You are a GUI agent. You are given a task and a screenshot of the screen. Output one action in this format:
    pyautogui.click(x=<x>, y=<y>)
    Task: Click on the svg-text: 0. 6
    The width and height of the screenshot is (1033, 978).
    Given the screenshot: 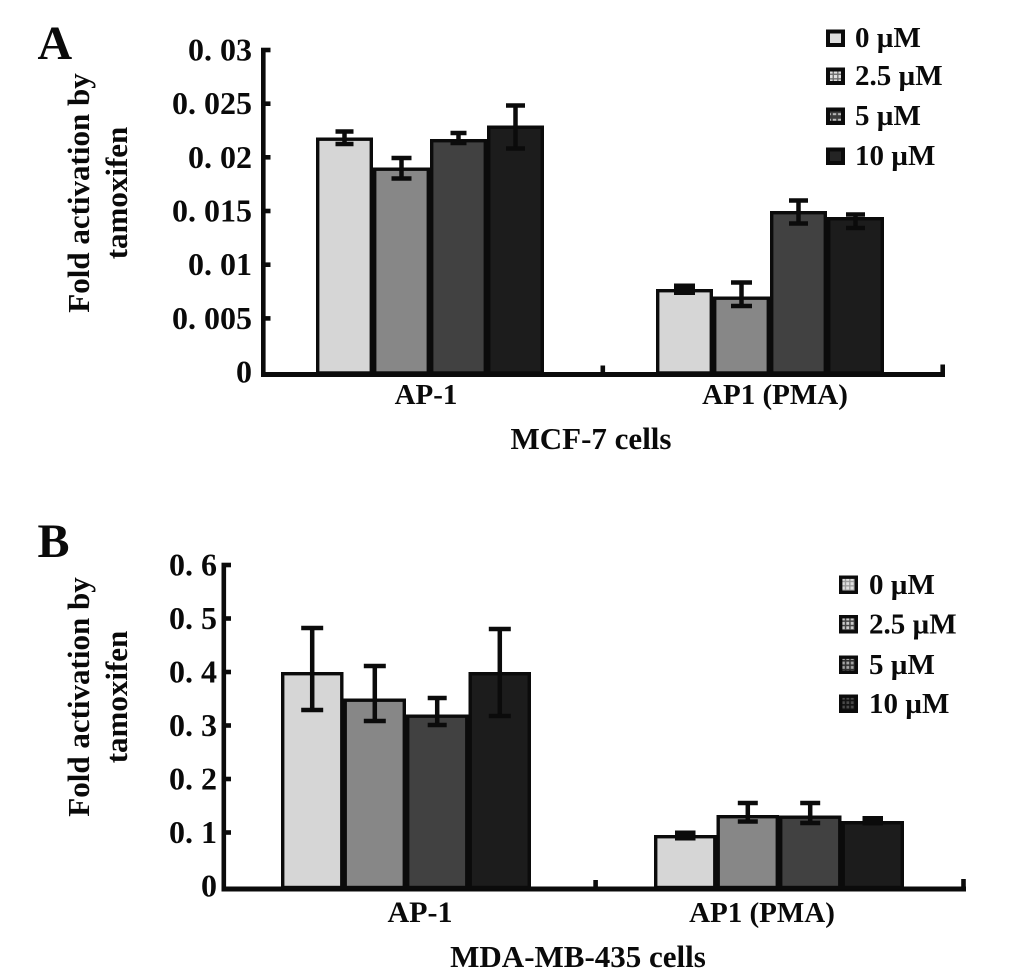 What is the action you would take?
    pyautogui.click(x=193, y=565)
    